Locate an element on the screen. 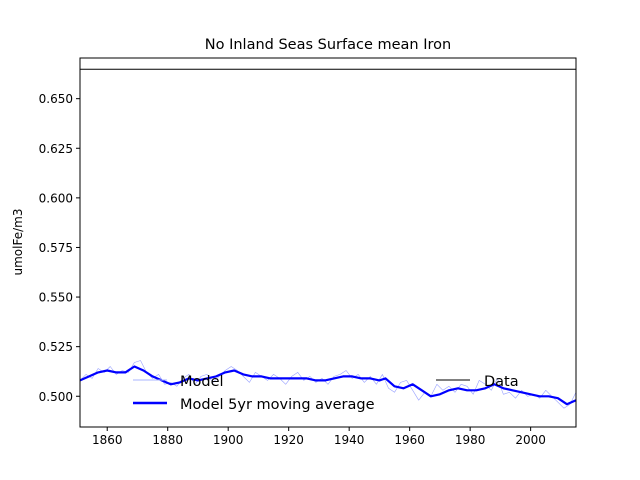 The width and height of the screenshot is (640, 480). y-axis-ticks: 0.500 0.525 0.550 0.575 0.600 0.625 0.650 is located at coordinates (59, 248).